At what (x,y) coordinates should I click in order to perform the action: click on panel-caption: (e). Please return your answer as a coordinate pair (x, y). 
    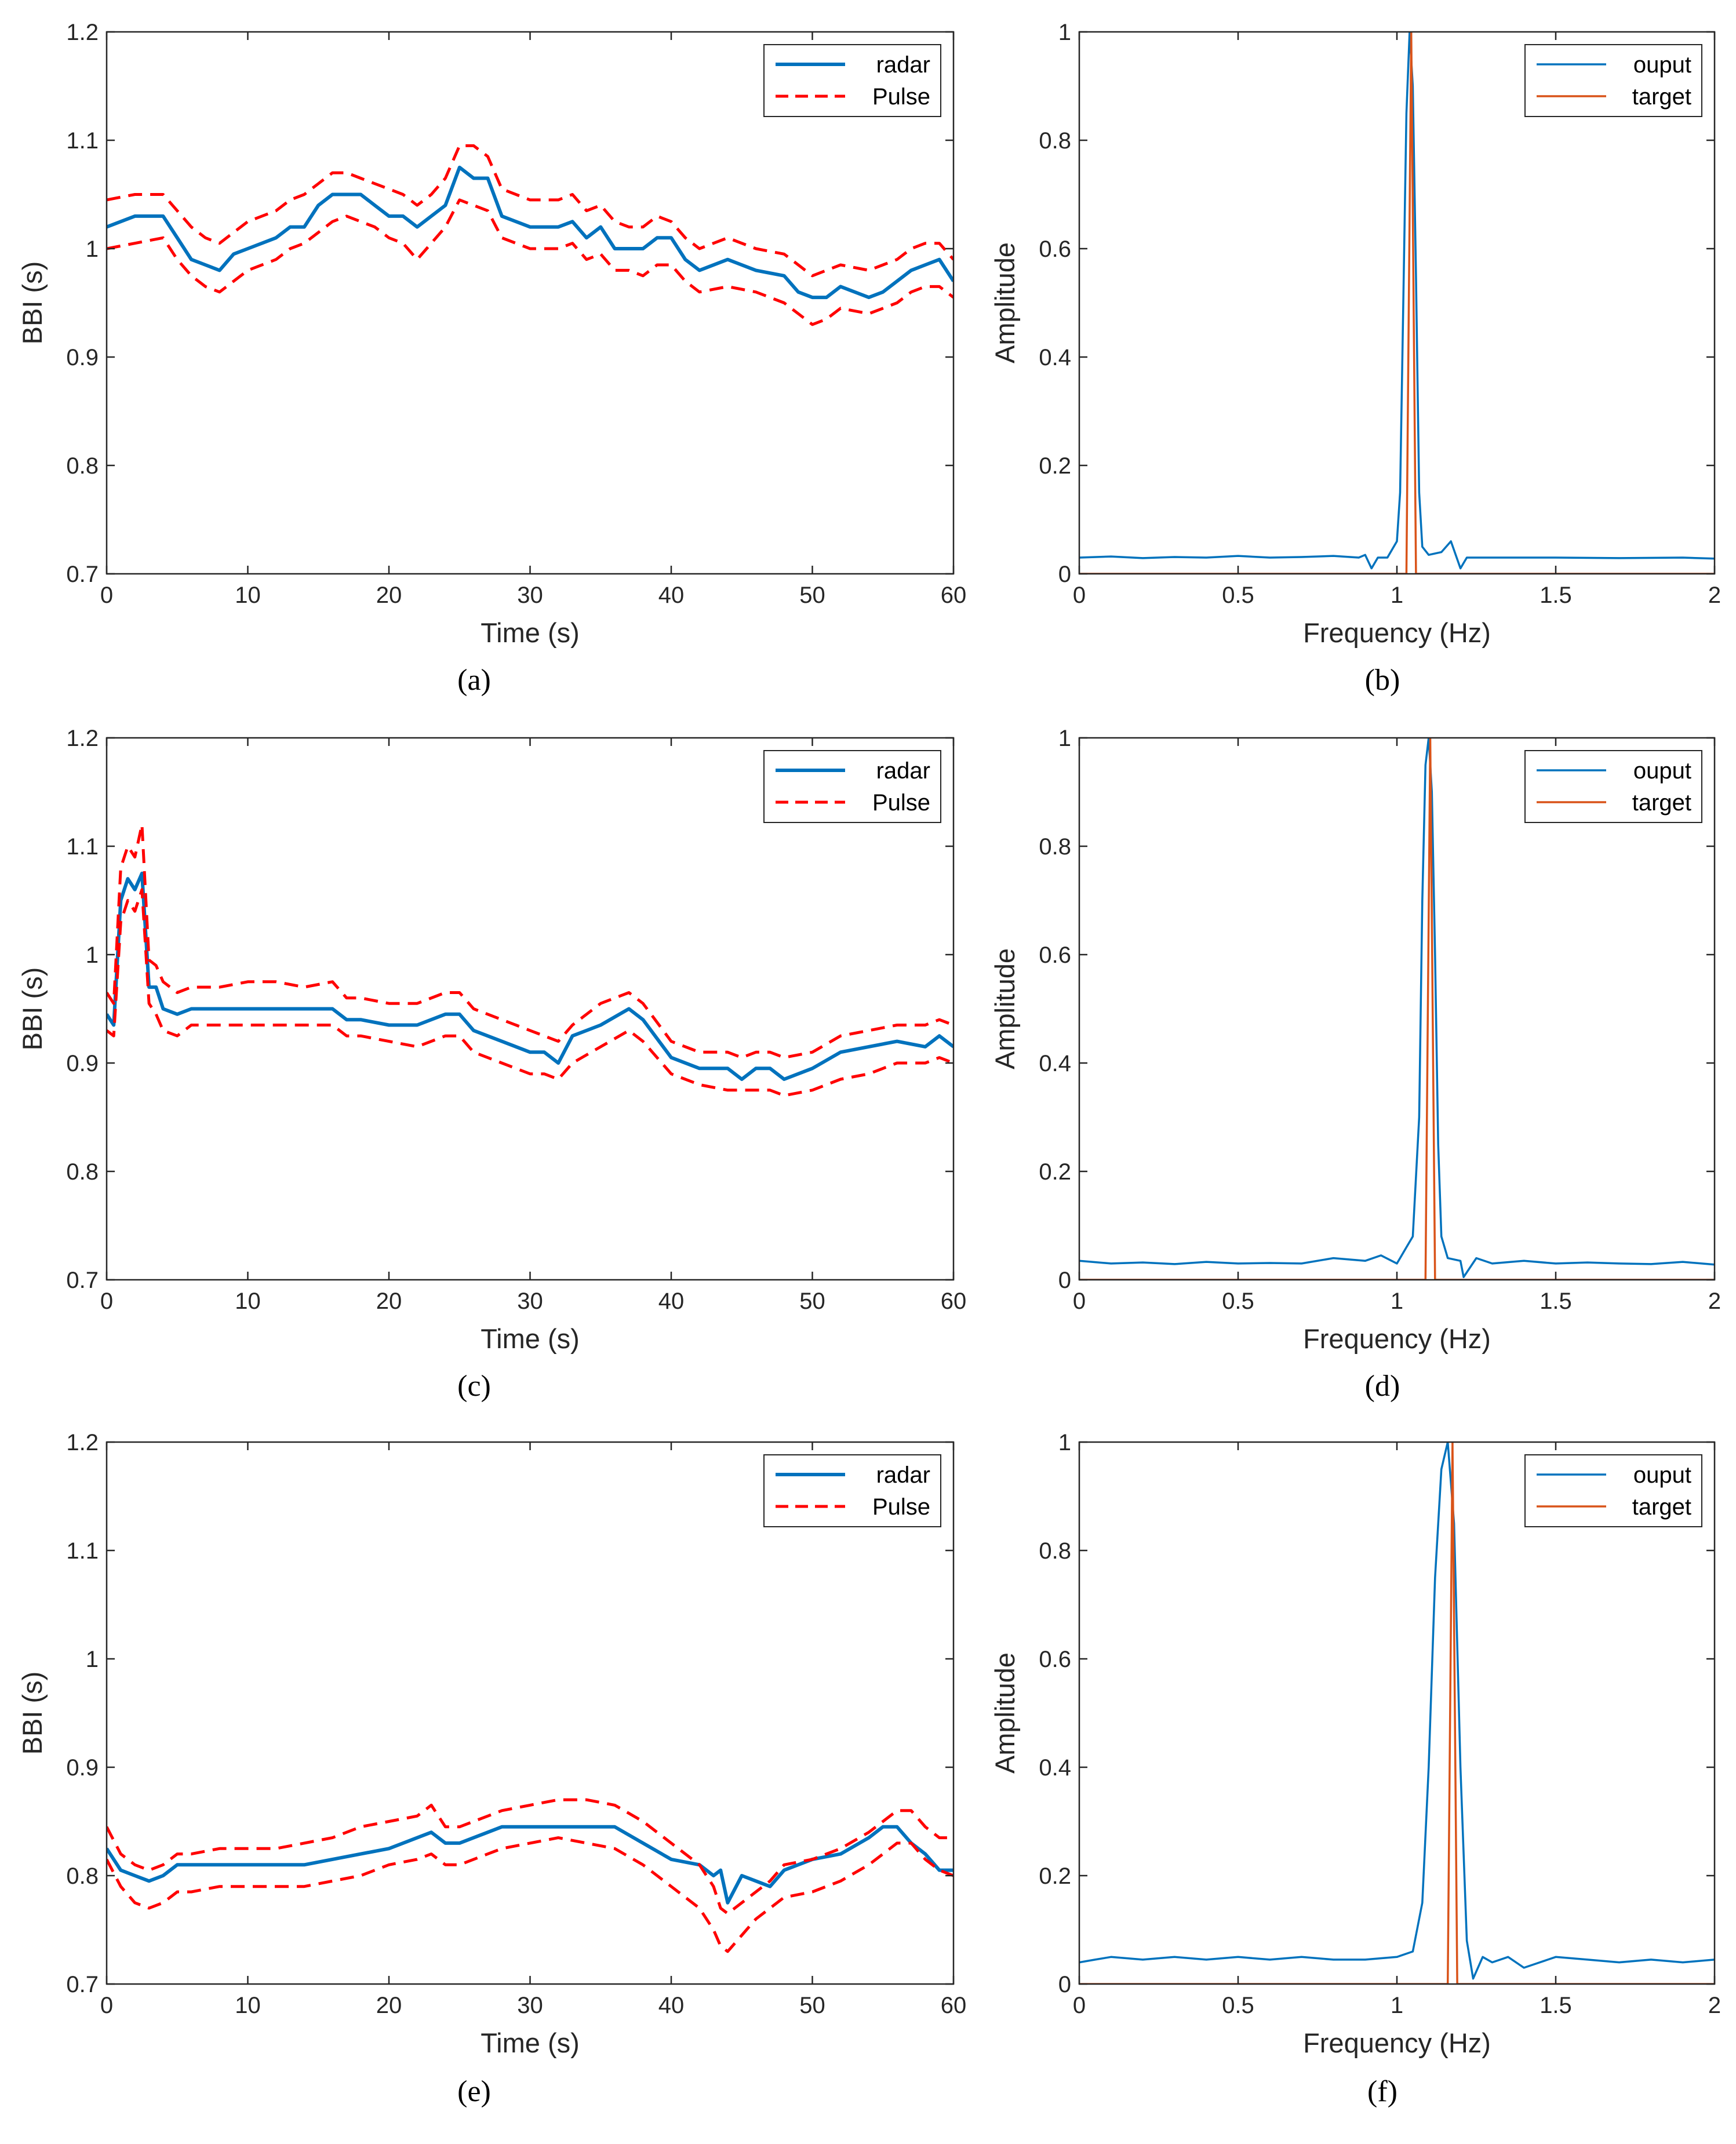
    Looking at the image, I should click on (474, 2091).